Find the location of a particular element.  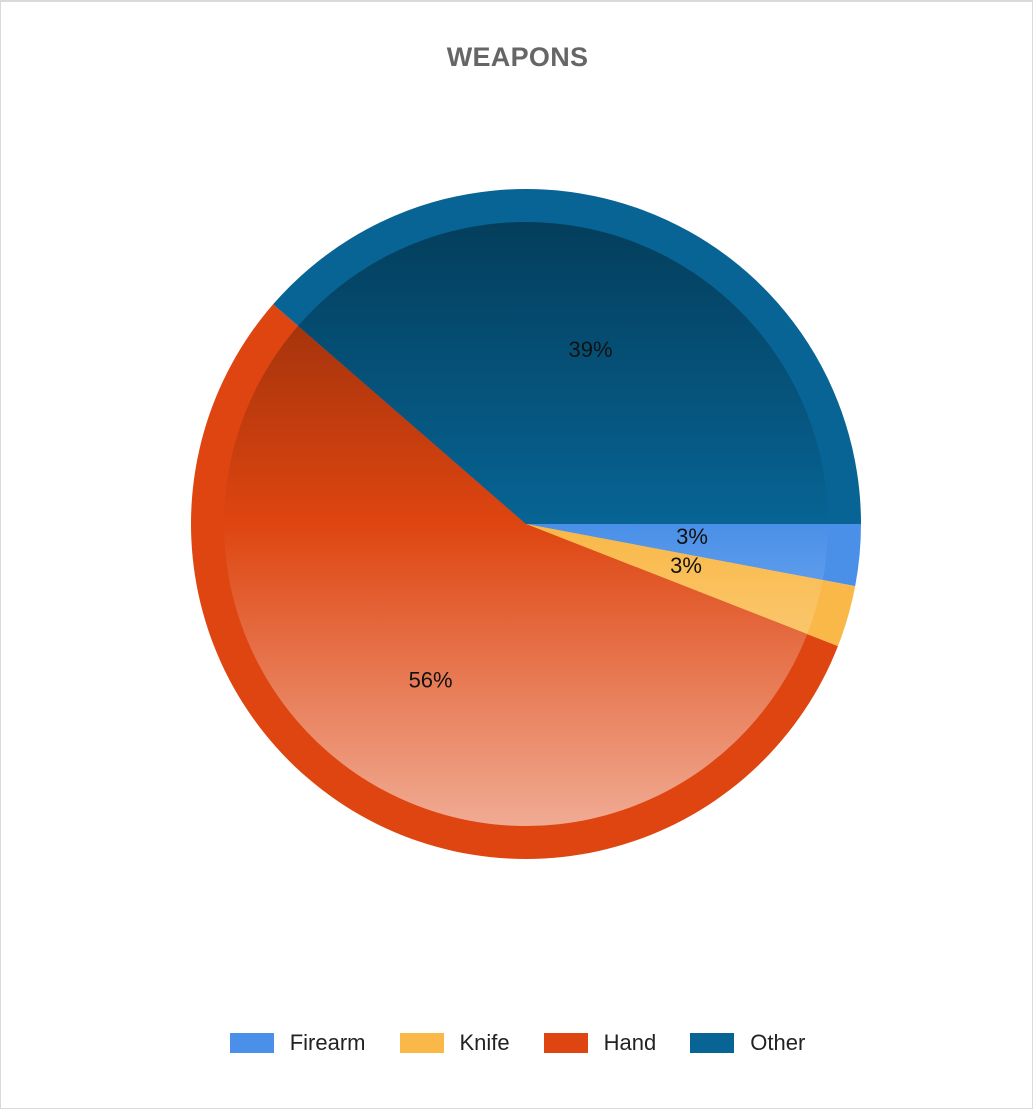

legend-swatch-hand is located at coordinates (565, 1043).